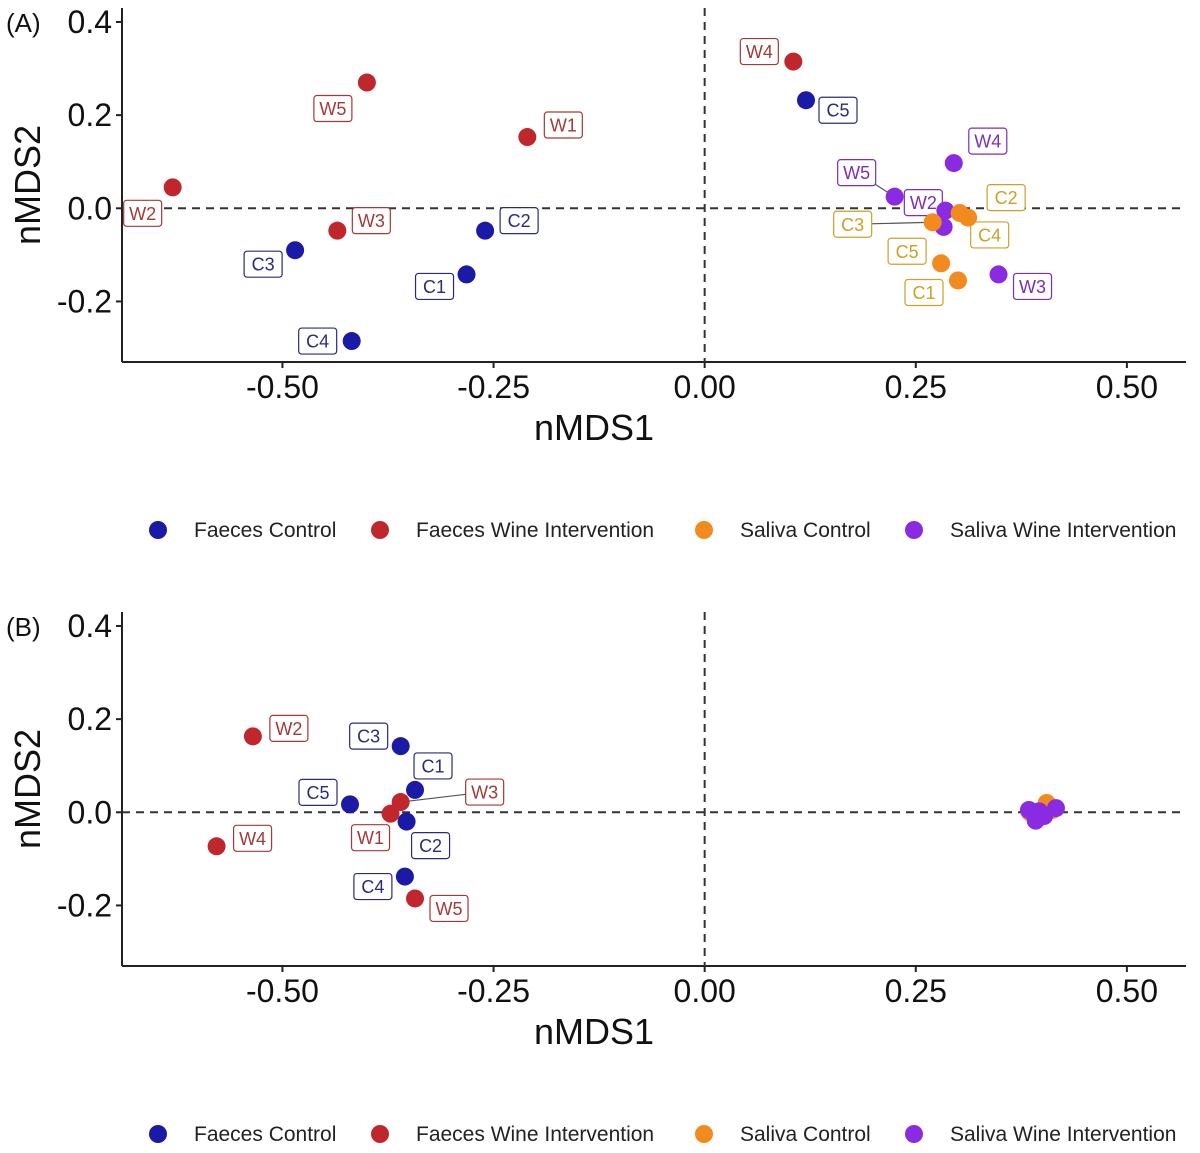  What do you see at coordinates (636, 817) in the screenshot?
I see `data-points` at bounding box center [636, 817].